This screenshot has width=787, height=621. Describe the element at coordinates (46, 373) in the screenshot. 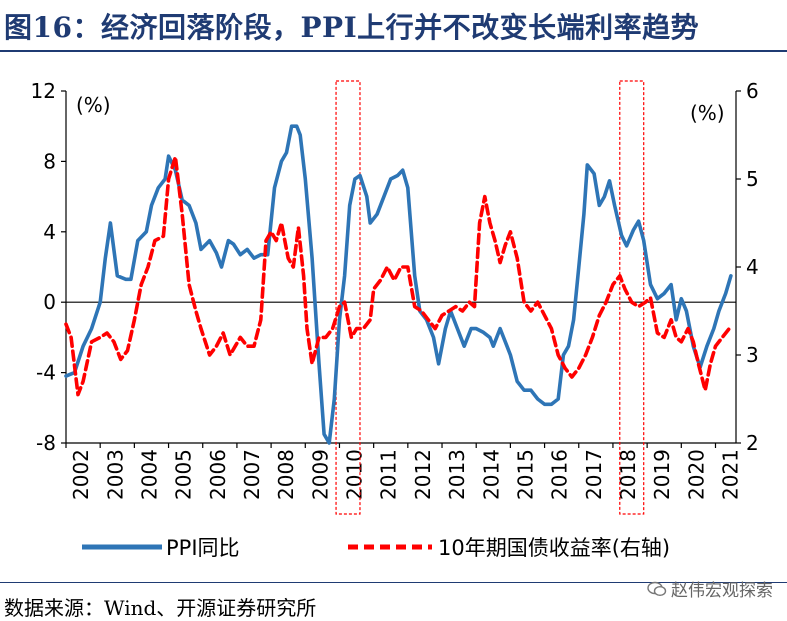

I see `left-tick-label: -4` at that location.